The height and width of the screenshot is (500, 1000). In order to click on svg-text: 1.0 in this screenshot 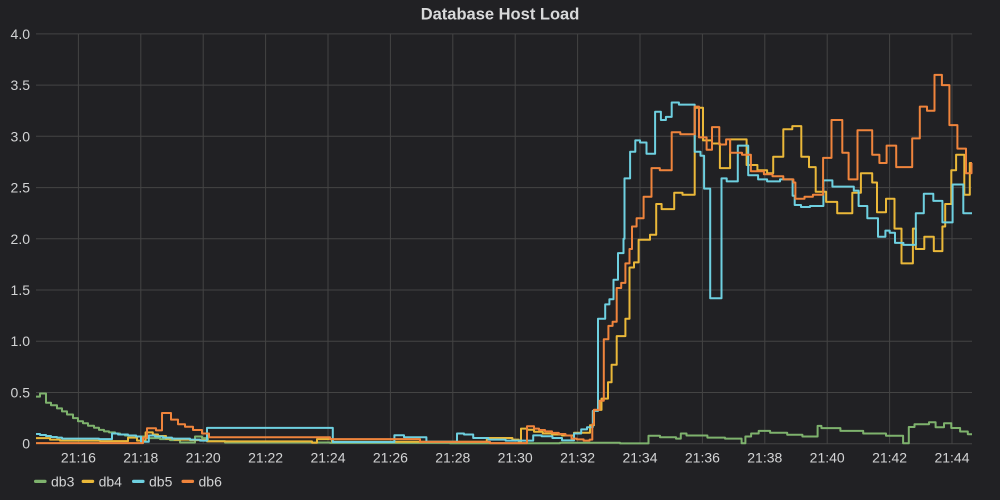, I will do `click(21, 341)`.